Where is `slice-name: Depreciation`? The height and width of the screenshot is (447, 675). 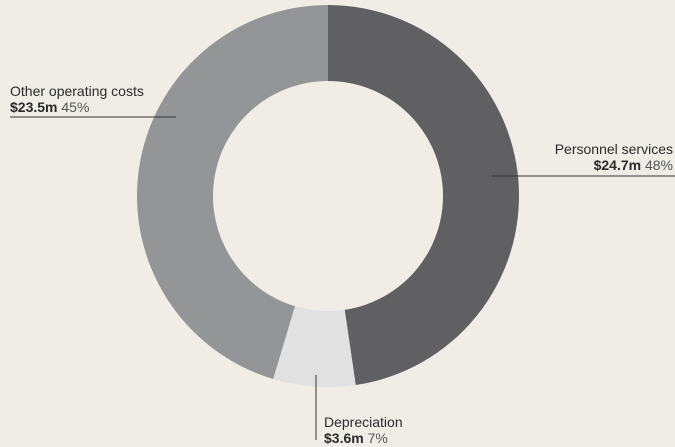
slice-name: Depreciation is located at coordinates (363, 422).